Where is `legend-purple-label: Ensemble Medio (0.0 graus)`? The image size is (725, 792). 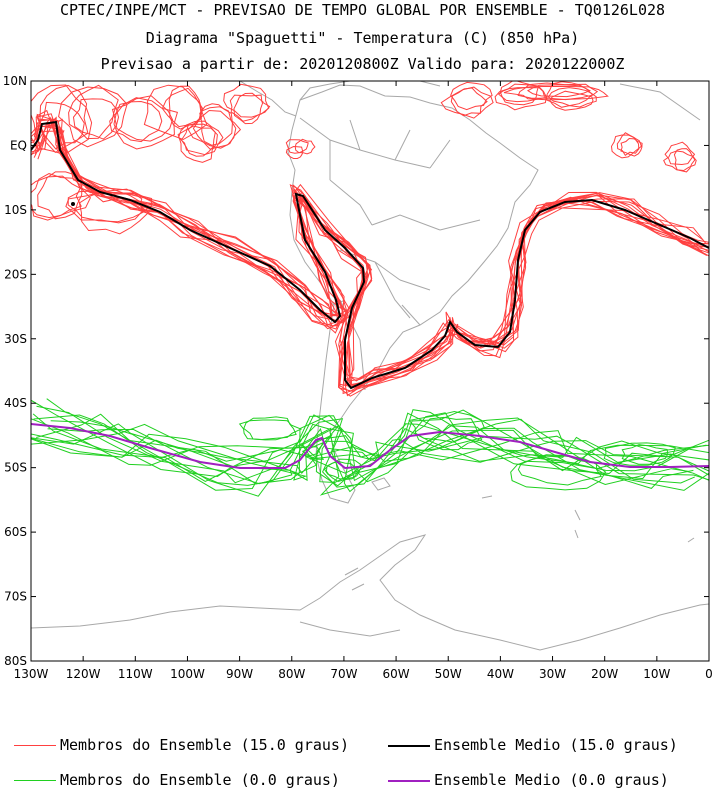 legend-purple-label: Ensemble Medio (0.0 graus) is located at coordinates (551, 780).